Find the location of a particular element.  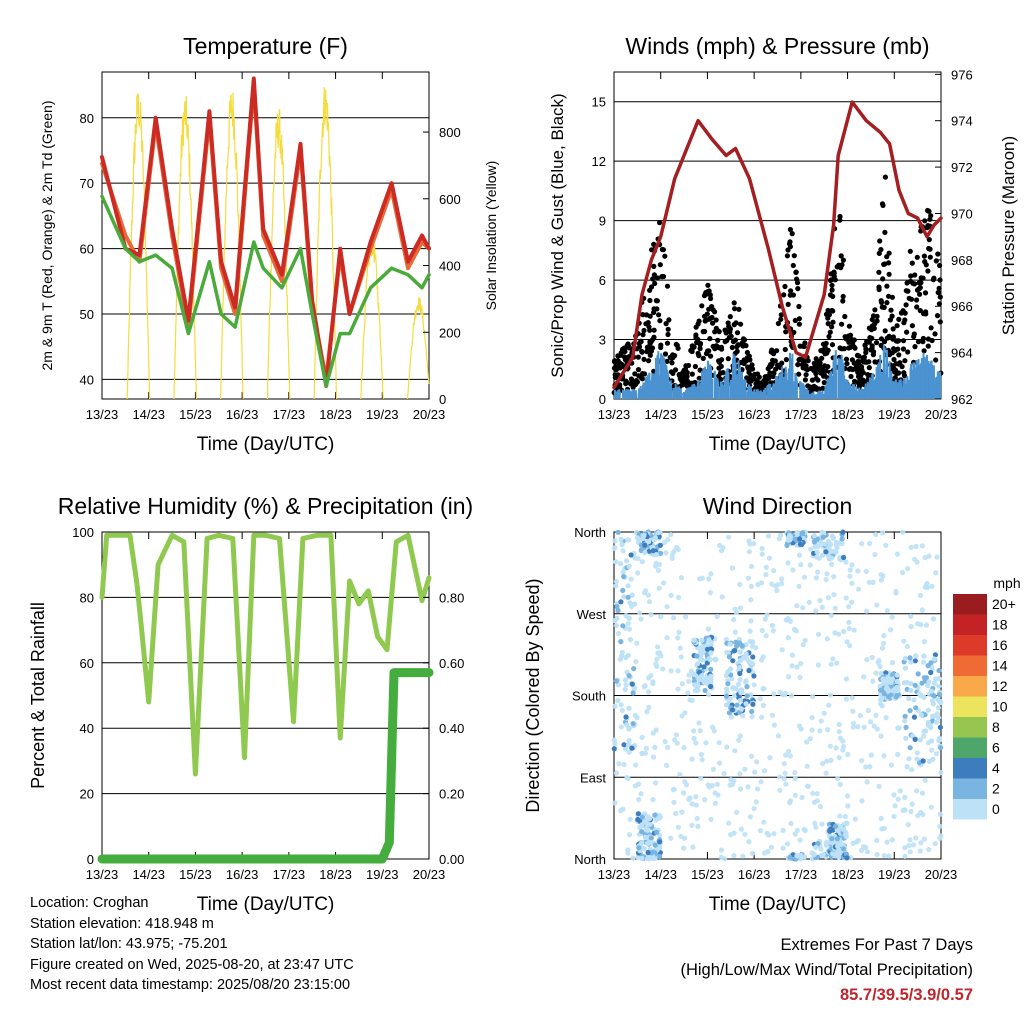

x-tick-label: 14/23 is located at coordinates (660, 874).